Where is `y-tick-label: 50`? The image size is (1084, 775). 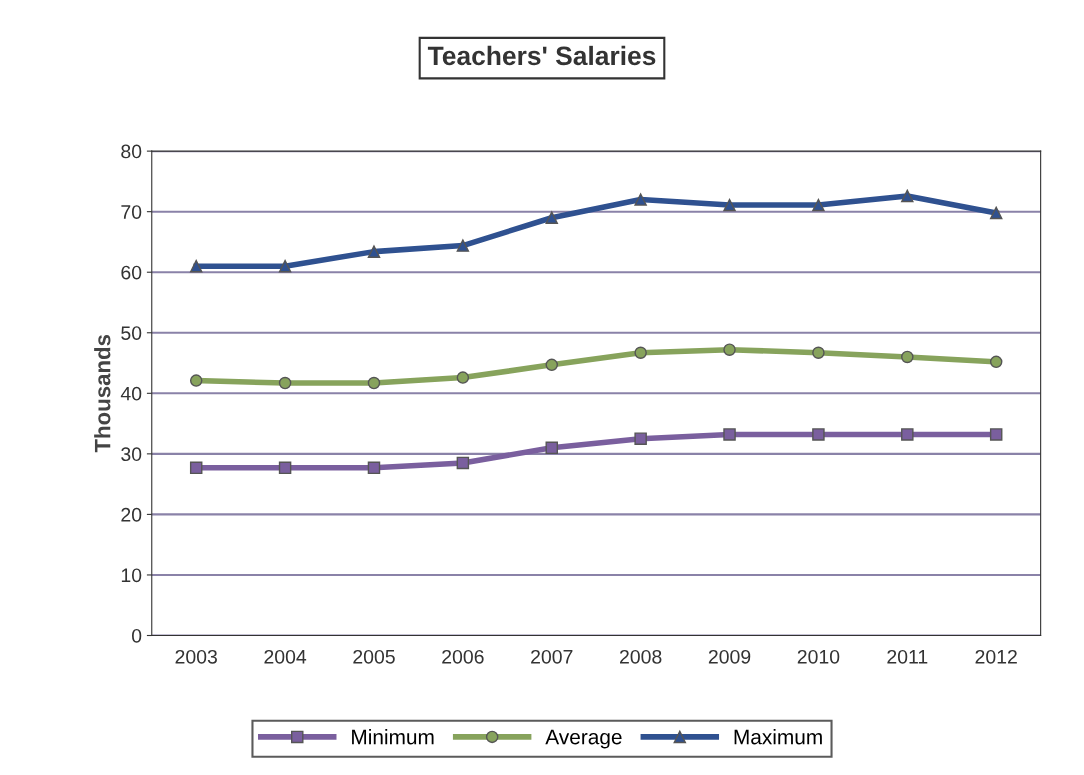
y-tick-label: 50 is located at coordinates (131, 333).